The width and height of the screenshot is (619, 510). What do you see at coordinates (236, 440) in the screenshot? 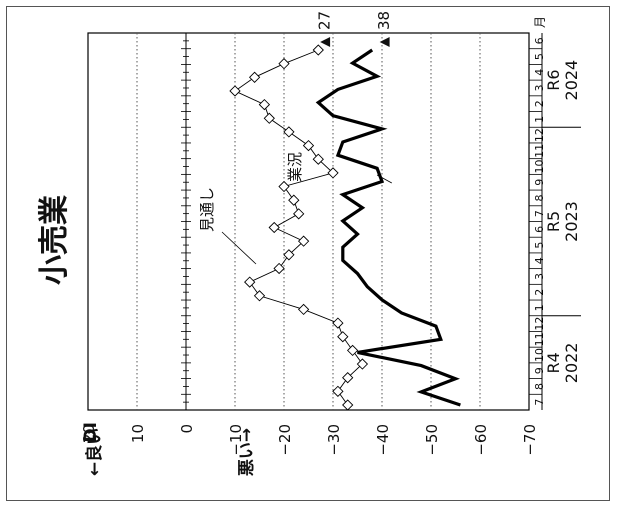
I see `y-tick-label: −10` at bounding box center [236, 440].